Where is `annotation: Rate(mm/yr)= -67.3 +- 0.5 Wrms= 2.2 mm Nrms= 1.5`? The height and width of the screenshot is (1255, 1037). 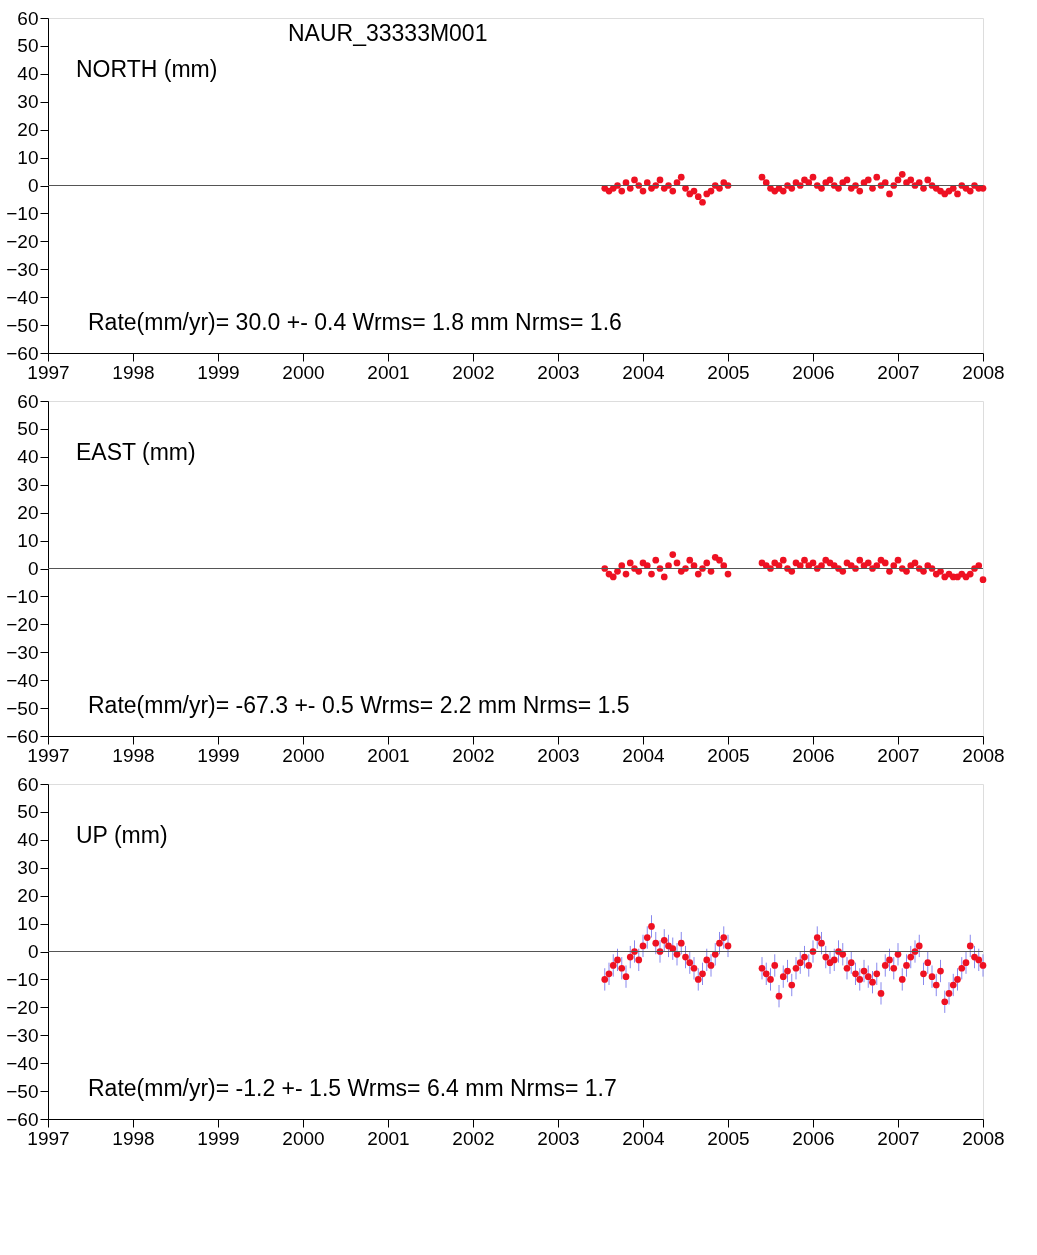 annotation: Rate(mm/yr)= -67.3 +- 0.5 Wrms= 2.2 mm Nrms= 1.5 is located at coordinates (359, 705).